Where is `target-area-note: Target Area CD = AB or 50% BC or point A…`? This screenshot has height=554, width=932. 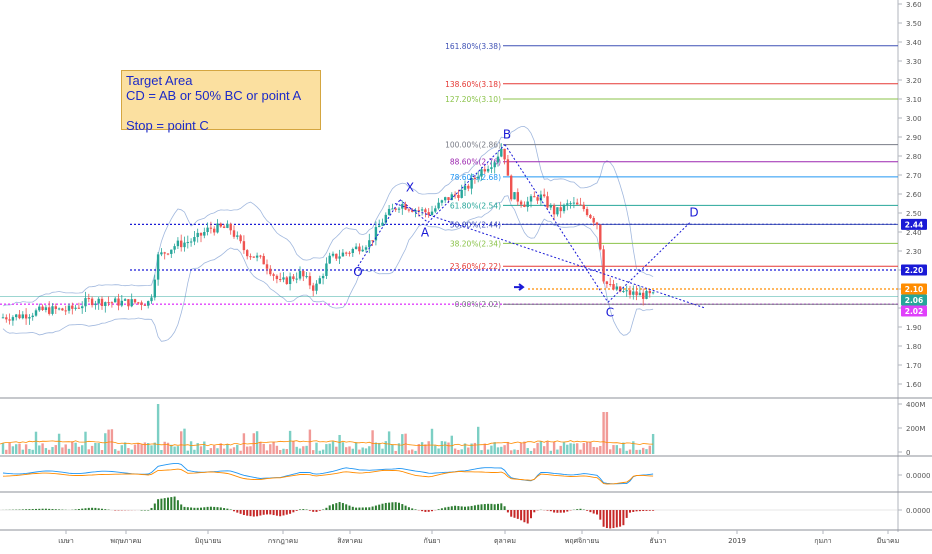
target-area-note: Target Area CD = AB or 50% BC or point A… is located at coordinates (221, 100).